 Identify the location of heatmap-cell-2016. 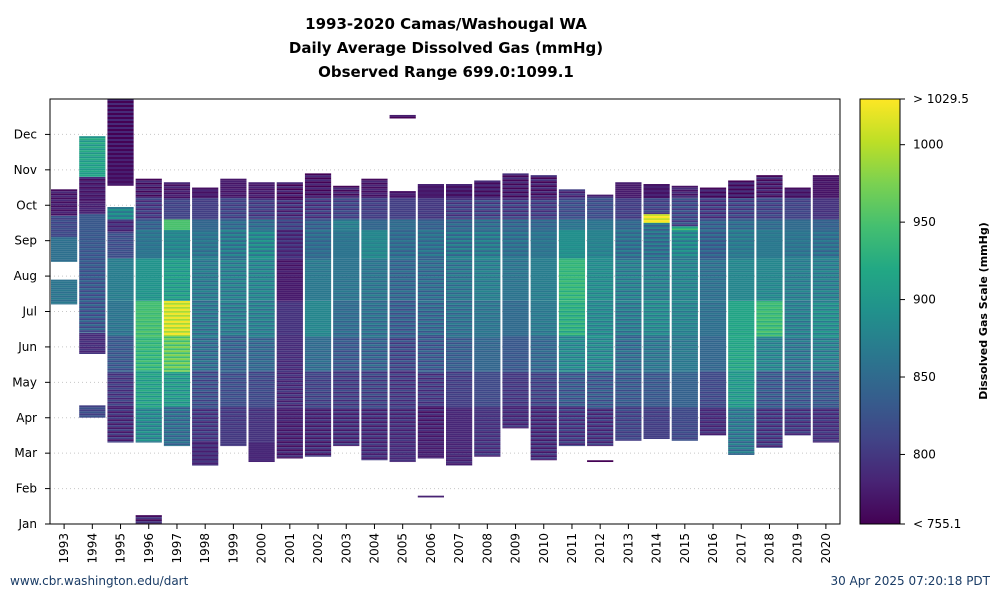
(713, 196).